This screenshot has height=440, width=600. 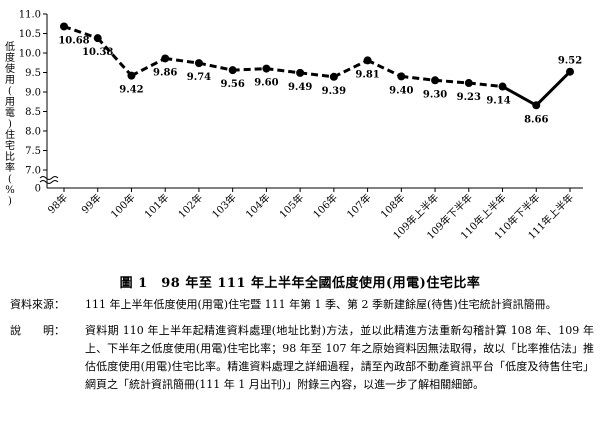 I want to click on data-label: 9.14, so click(x=498, y=101).